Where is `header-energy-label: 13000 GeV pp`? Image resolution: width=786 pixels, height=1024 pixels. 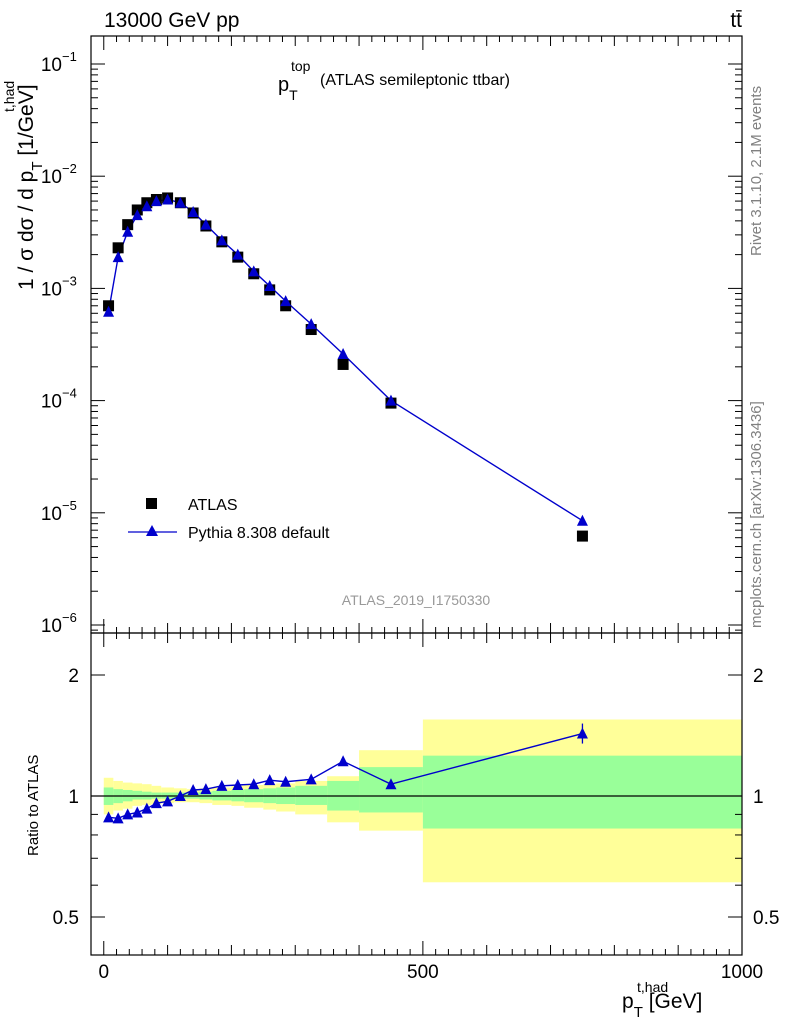 header-energy-label: 13000 GeV pp is located at coordinates (171, 20).